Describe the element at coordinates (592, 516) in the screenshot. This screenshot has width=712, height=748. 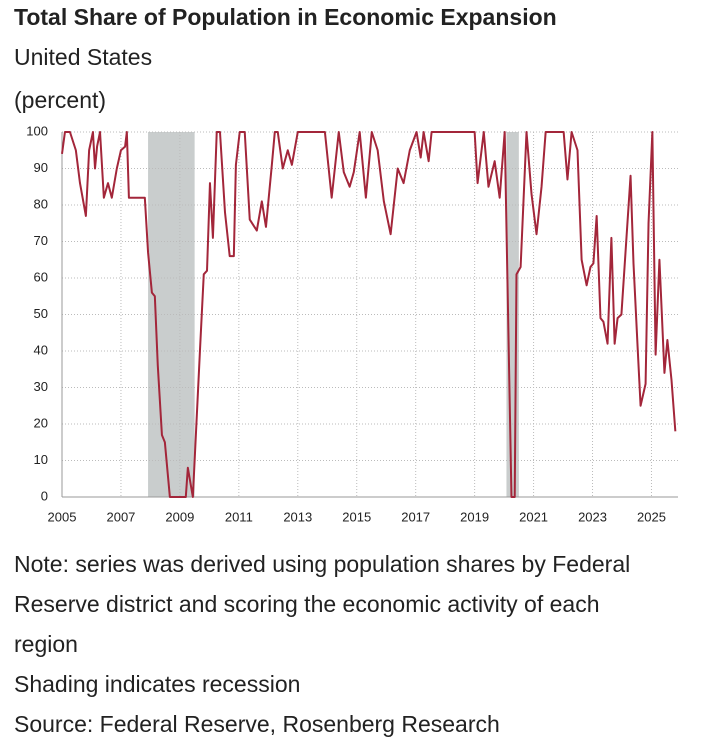
I see `x-tick-label: 2023` at that location.